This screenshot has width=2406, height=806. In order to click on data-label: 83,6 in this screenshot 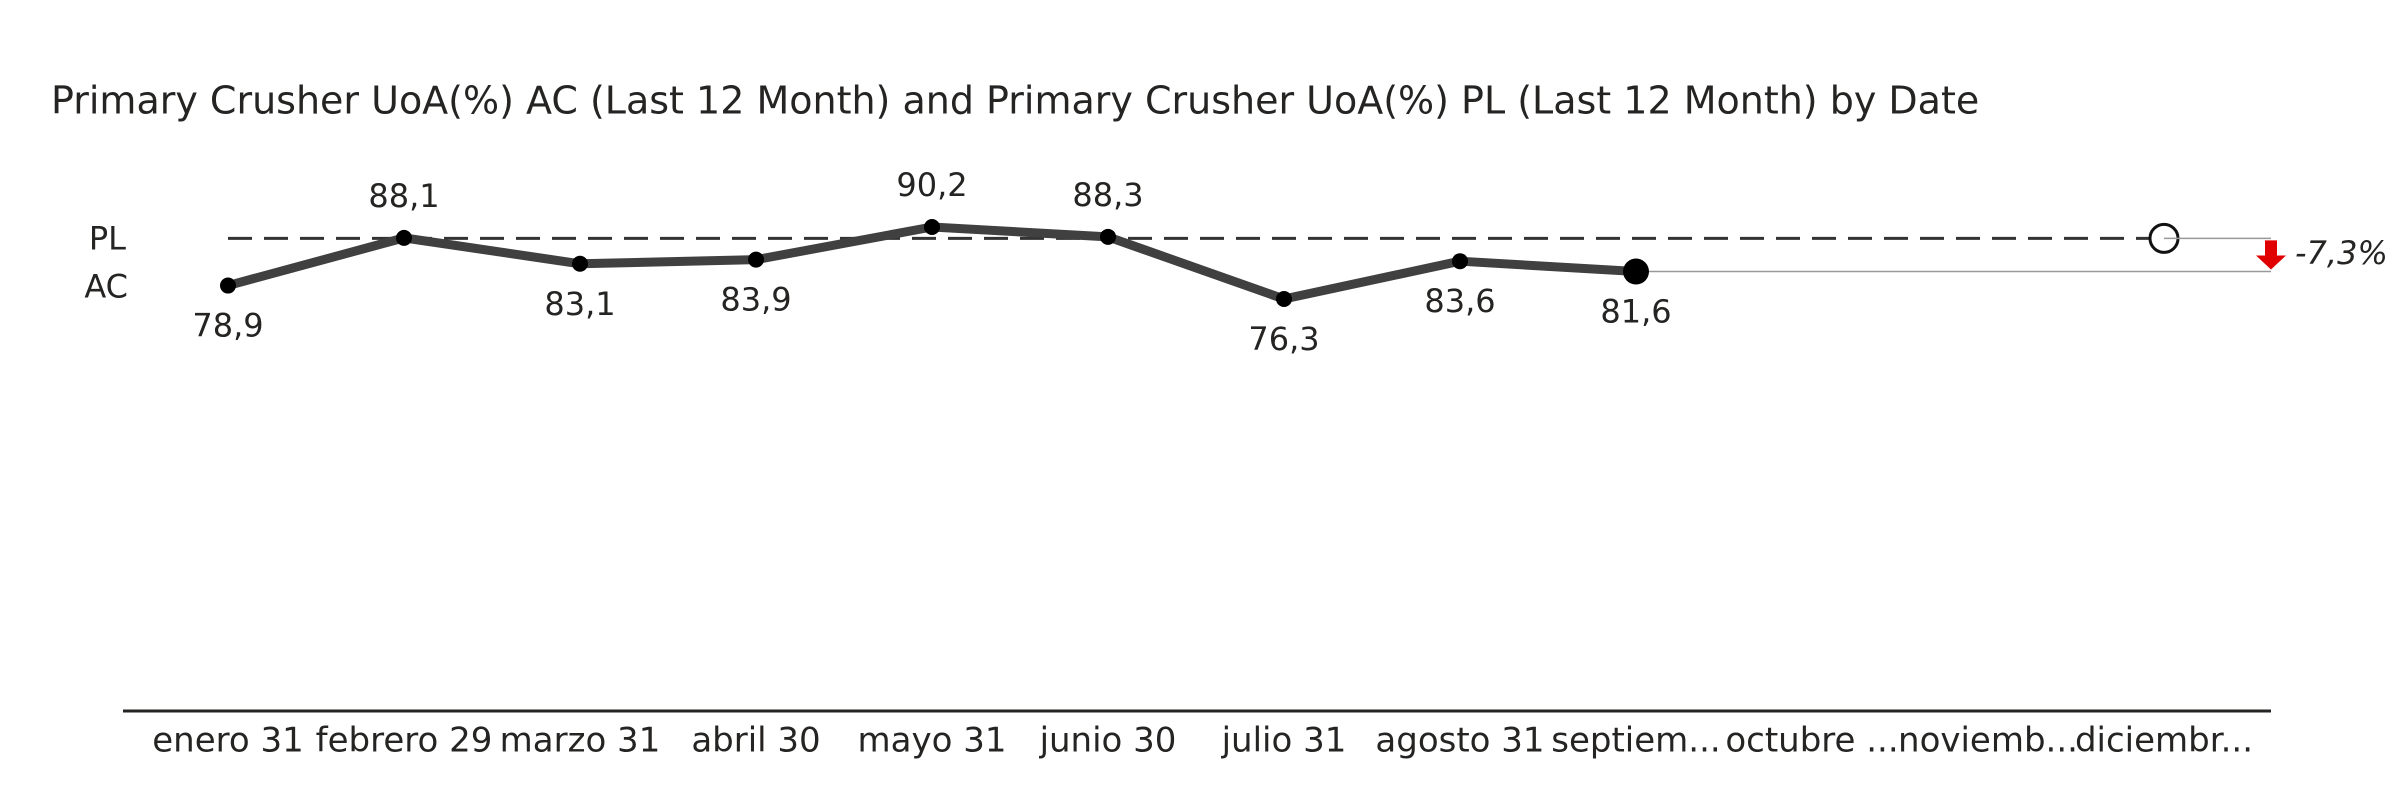, I will do `click(1459, 301)`.